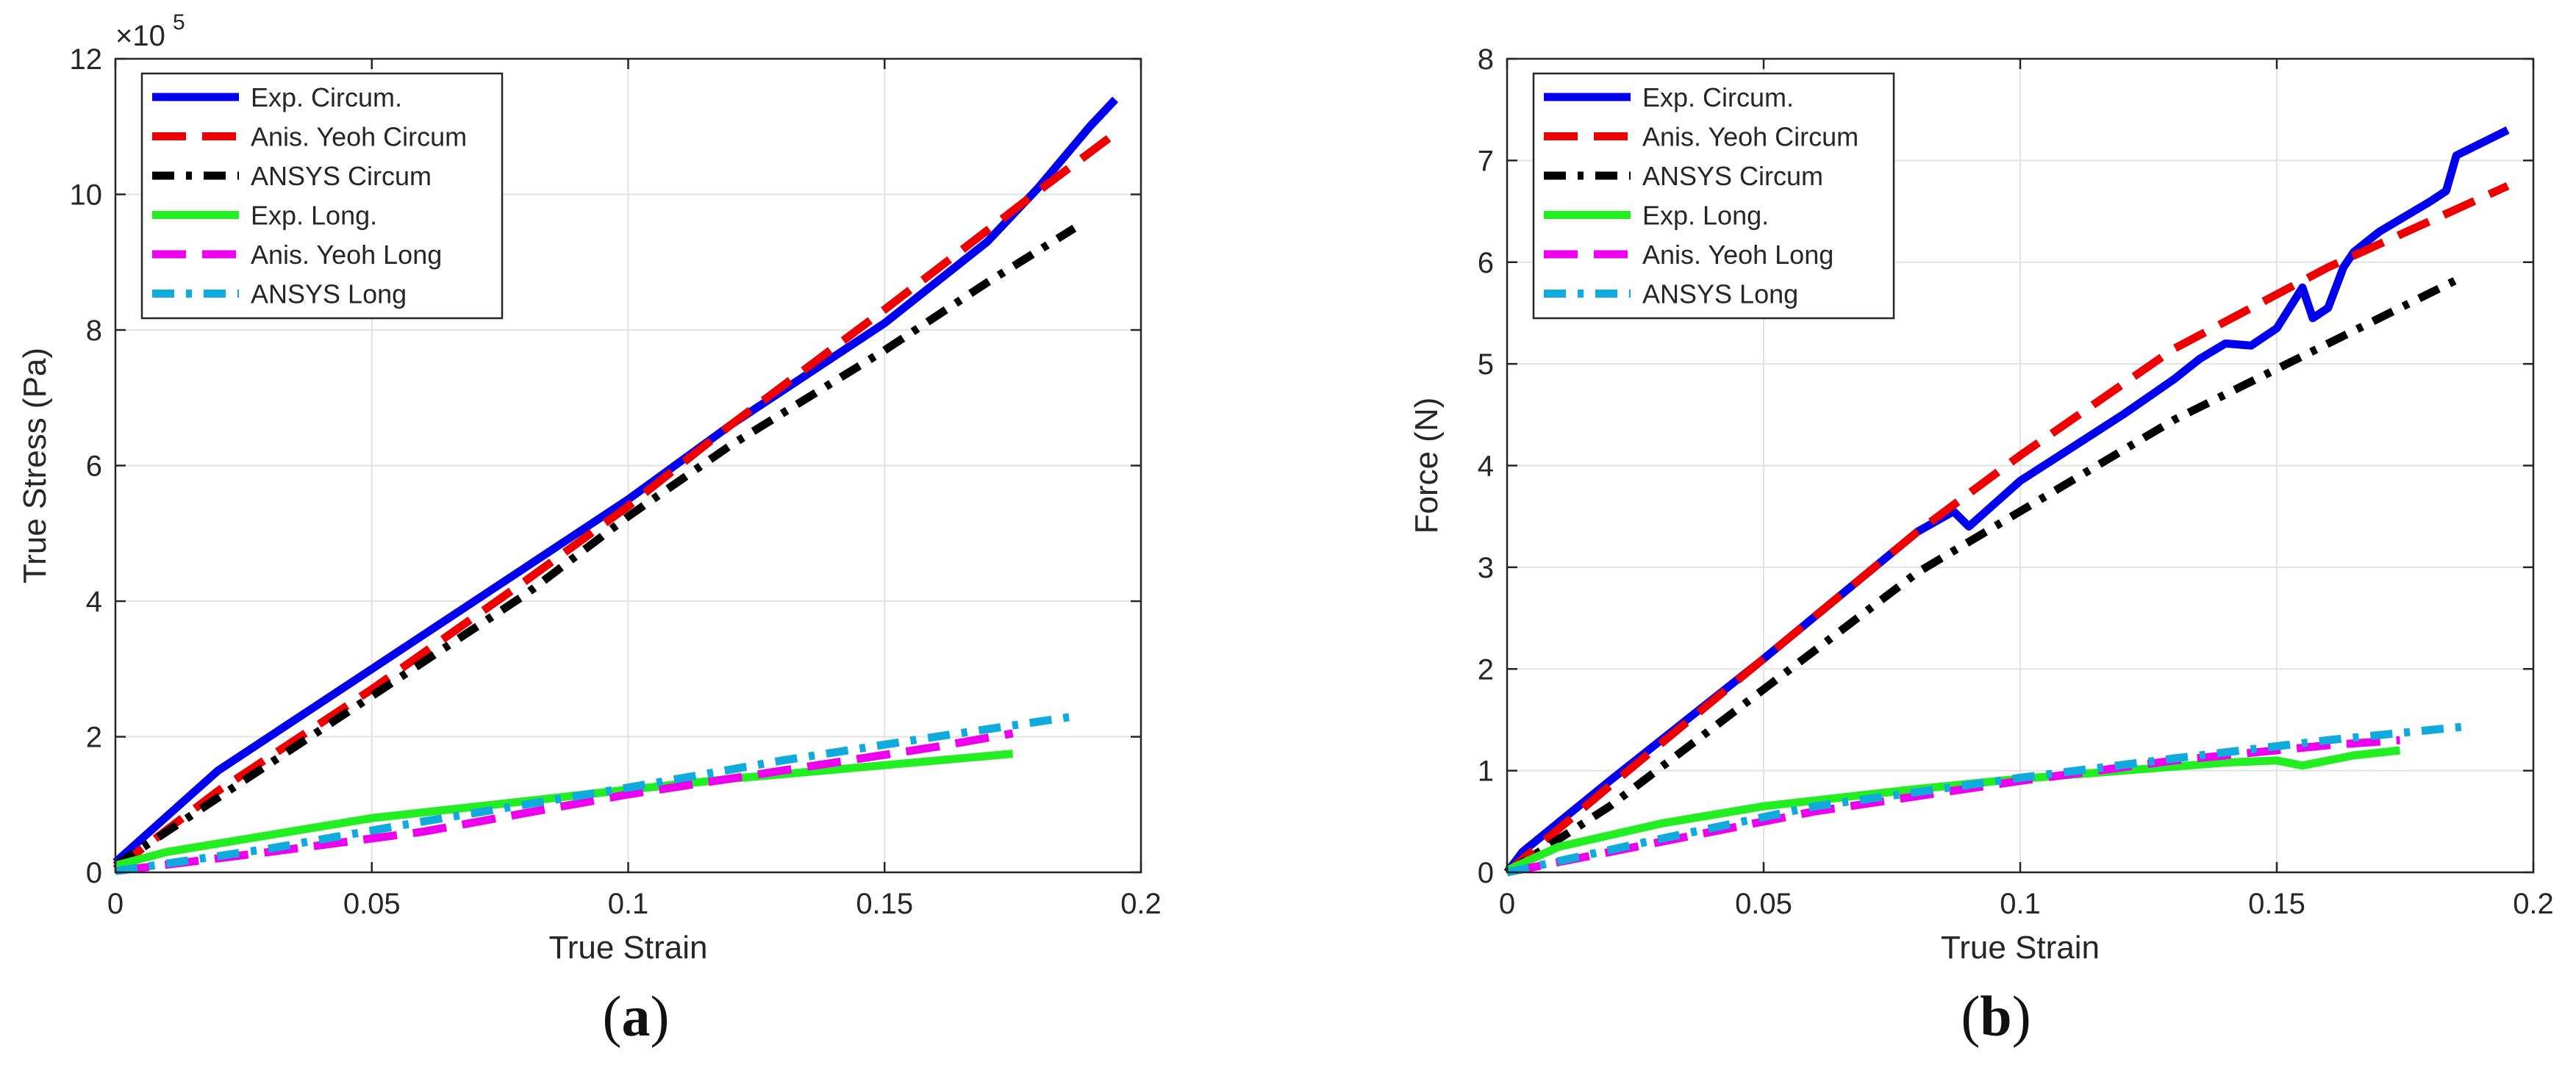 The width and height of the screenshot is (2576, 1084). What do you see at coordinates (1427, 466) in the screenshot?
I see `y-axis-label: Force (N)` at bounding box center [1427, 466].